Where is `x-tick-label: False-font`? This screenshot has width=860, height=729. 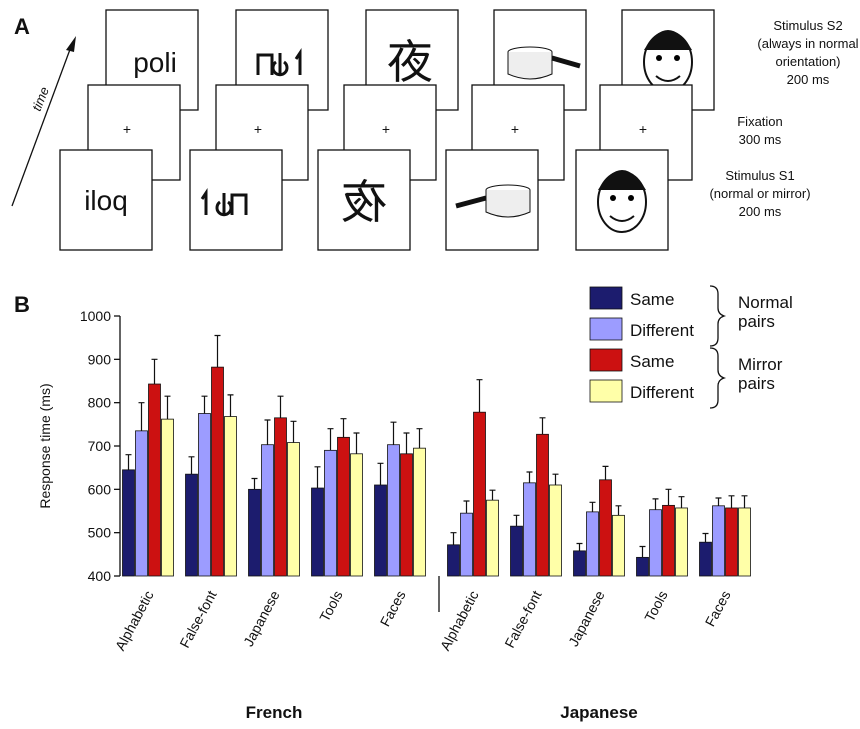 x-tick-label: False-font is located at coordinates (522, 619).